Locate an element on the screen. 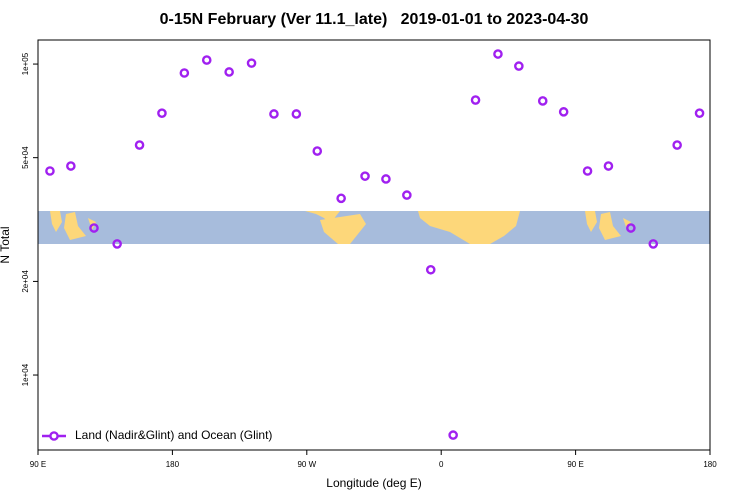 This screenshot has width=750, height=500. legend-label: Land (Nadir&Glint) and Ocean (Glint) is located at coordinates (173, 435).